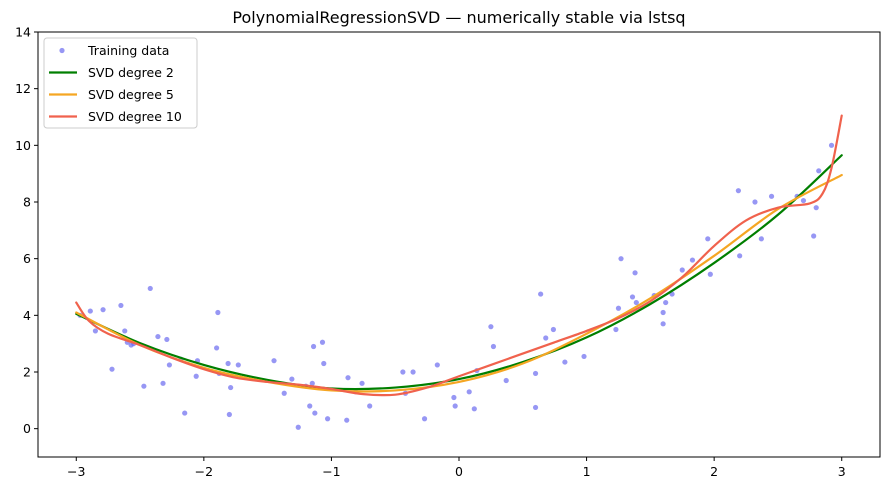 The height and width of the screenshot is (490, 889). Describe the element at coordinates (131, 94) in the screenshot. I see `legend-label-svd-degree-5: SVD degree 5` at that location.